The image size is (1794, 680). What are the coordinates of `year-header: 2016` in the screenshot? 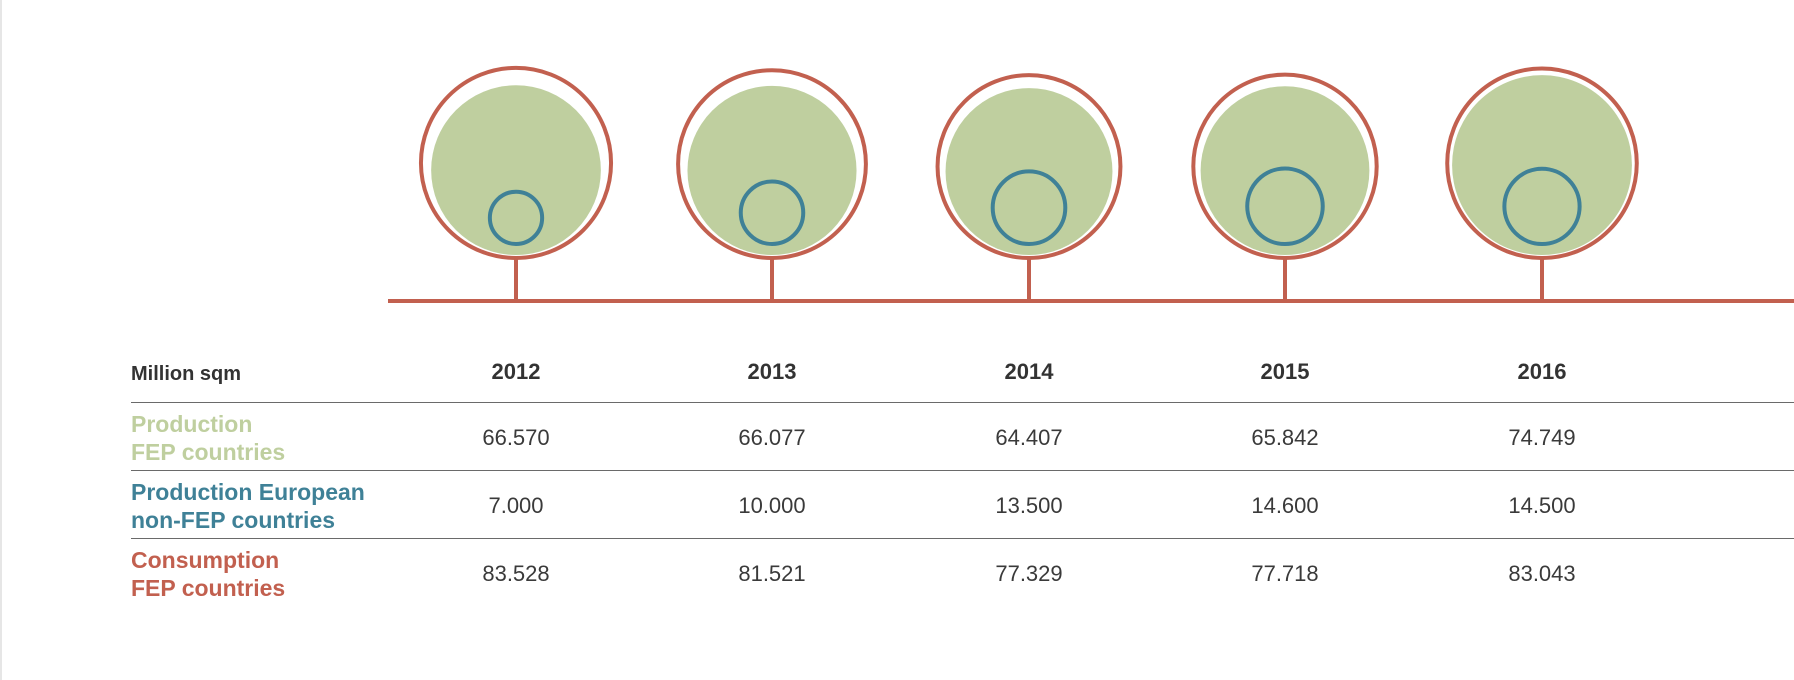 It's located at (1542, 371).